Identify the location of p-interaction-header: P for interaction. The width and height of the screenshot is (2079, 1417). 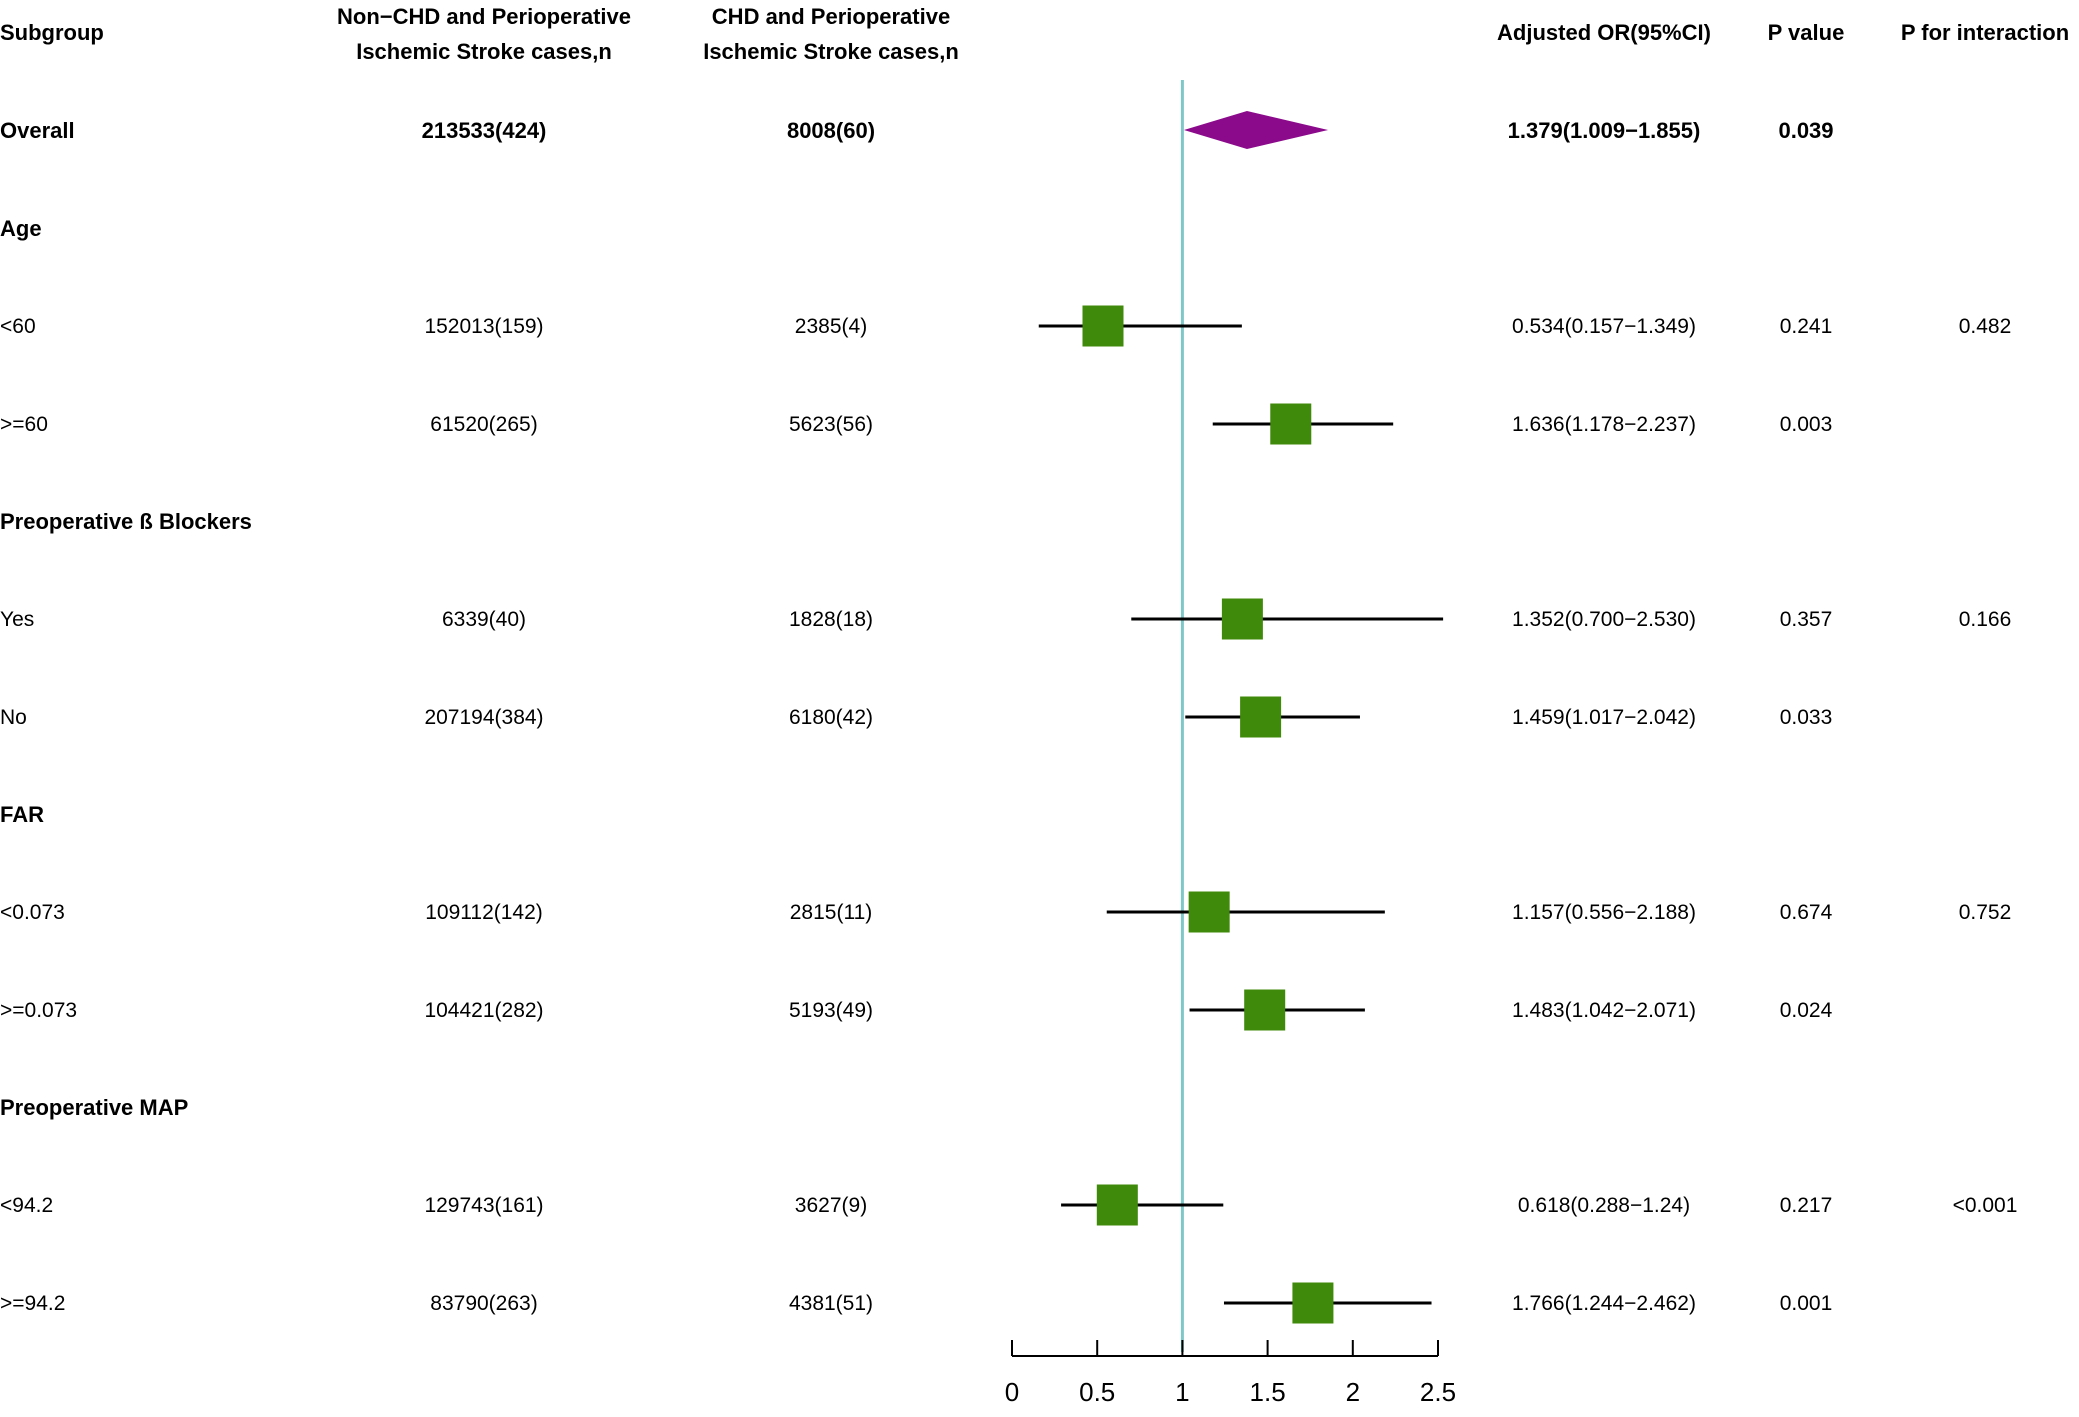
(1985, 32).